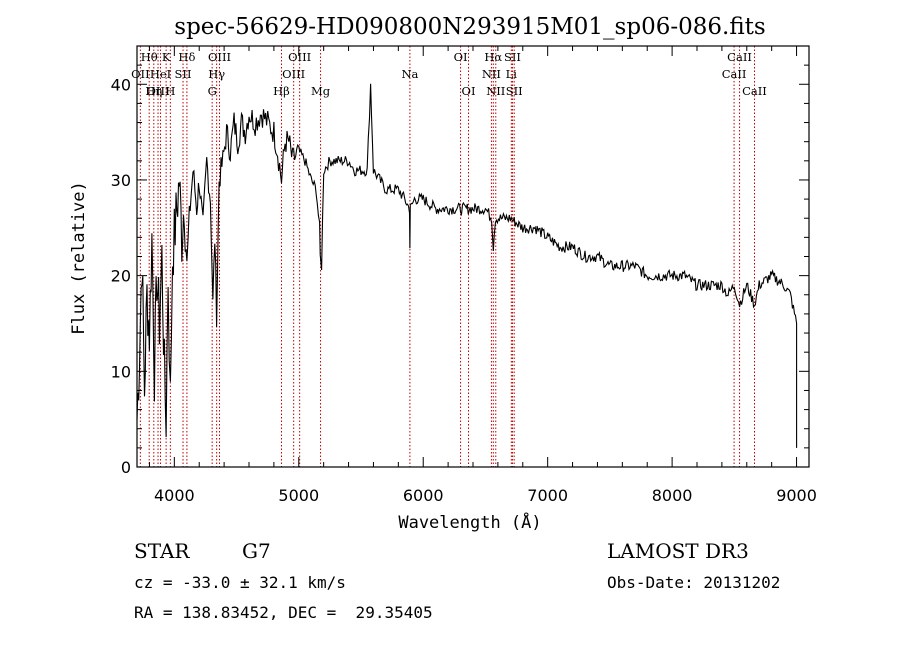  What do you see at coordinates (140, 74) in the screenshot?
I see `line-label: OII` at bounding box center [140, 74].